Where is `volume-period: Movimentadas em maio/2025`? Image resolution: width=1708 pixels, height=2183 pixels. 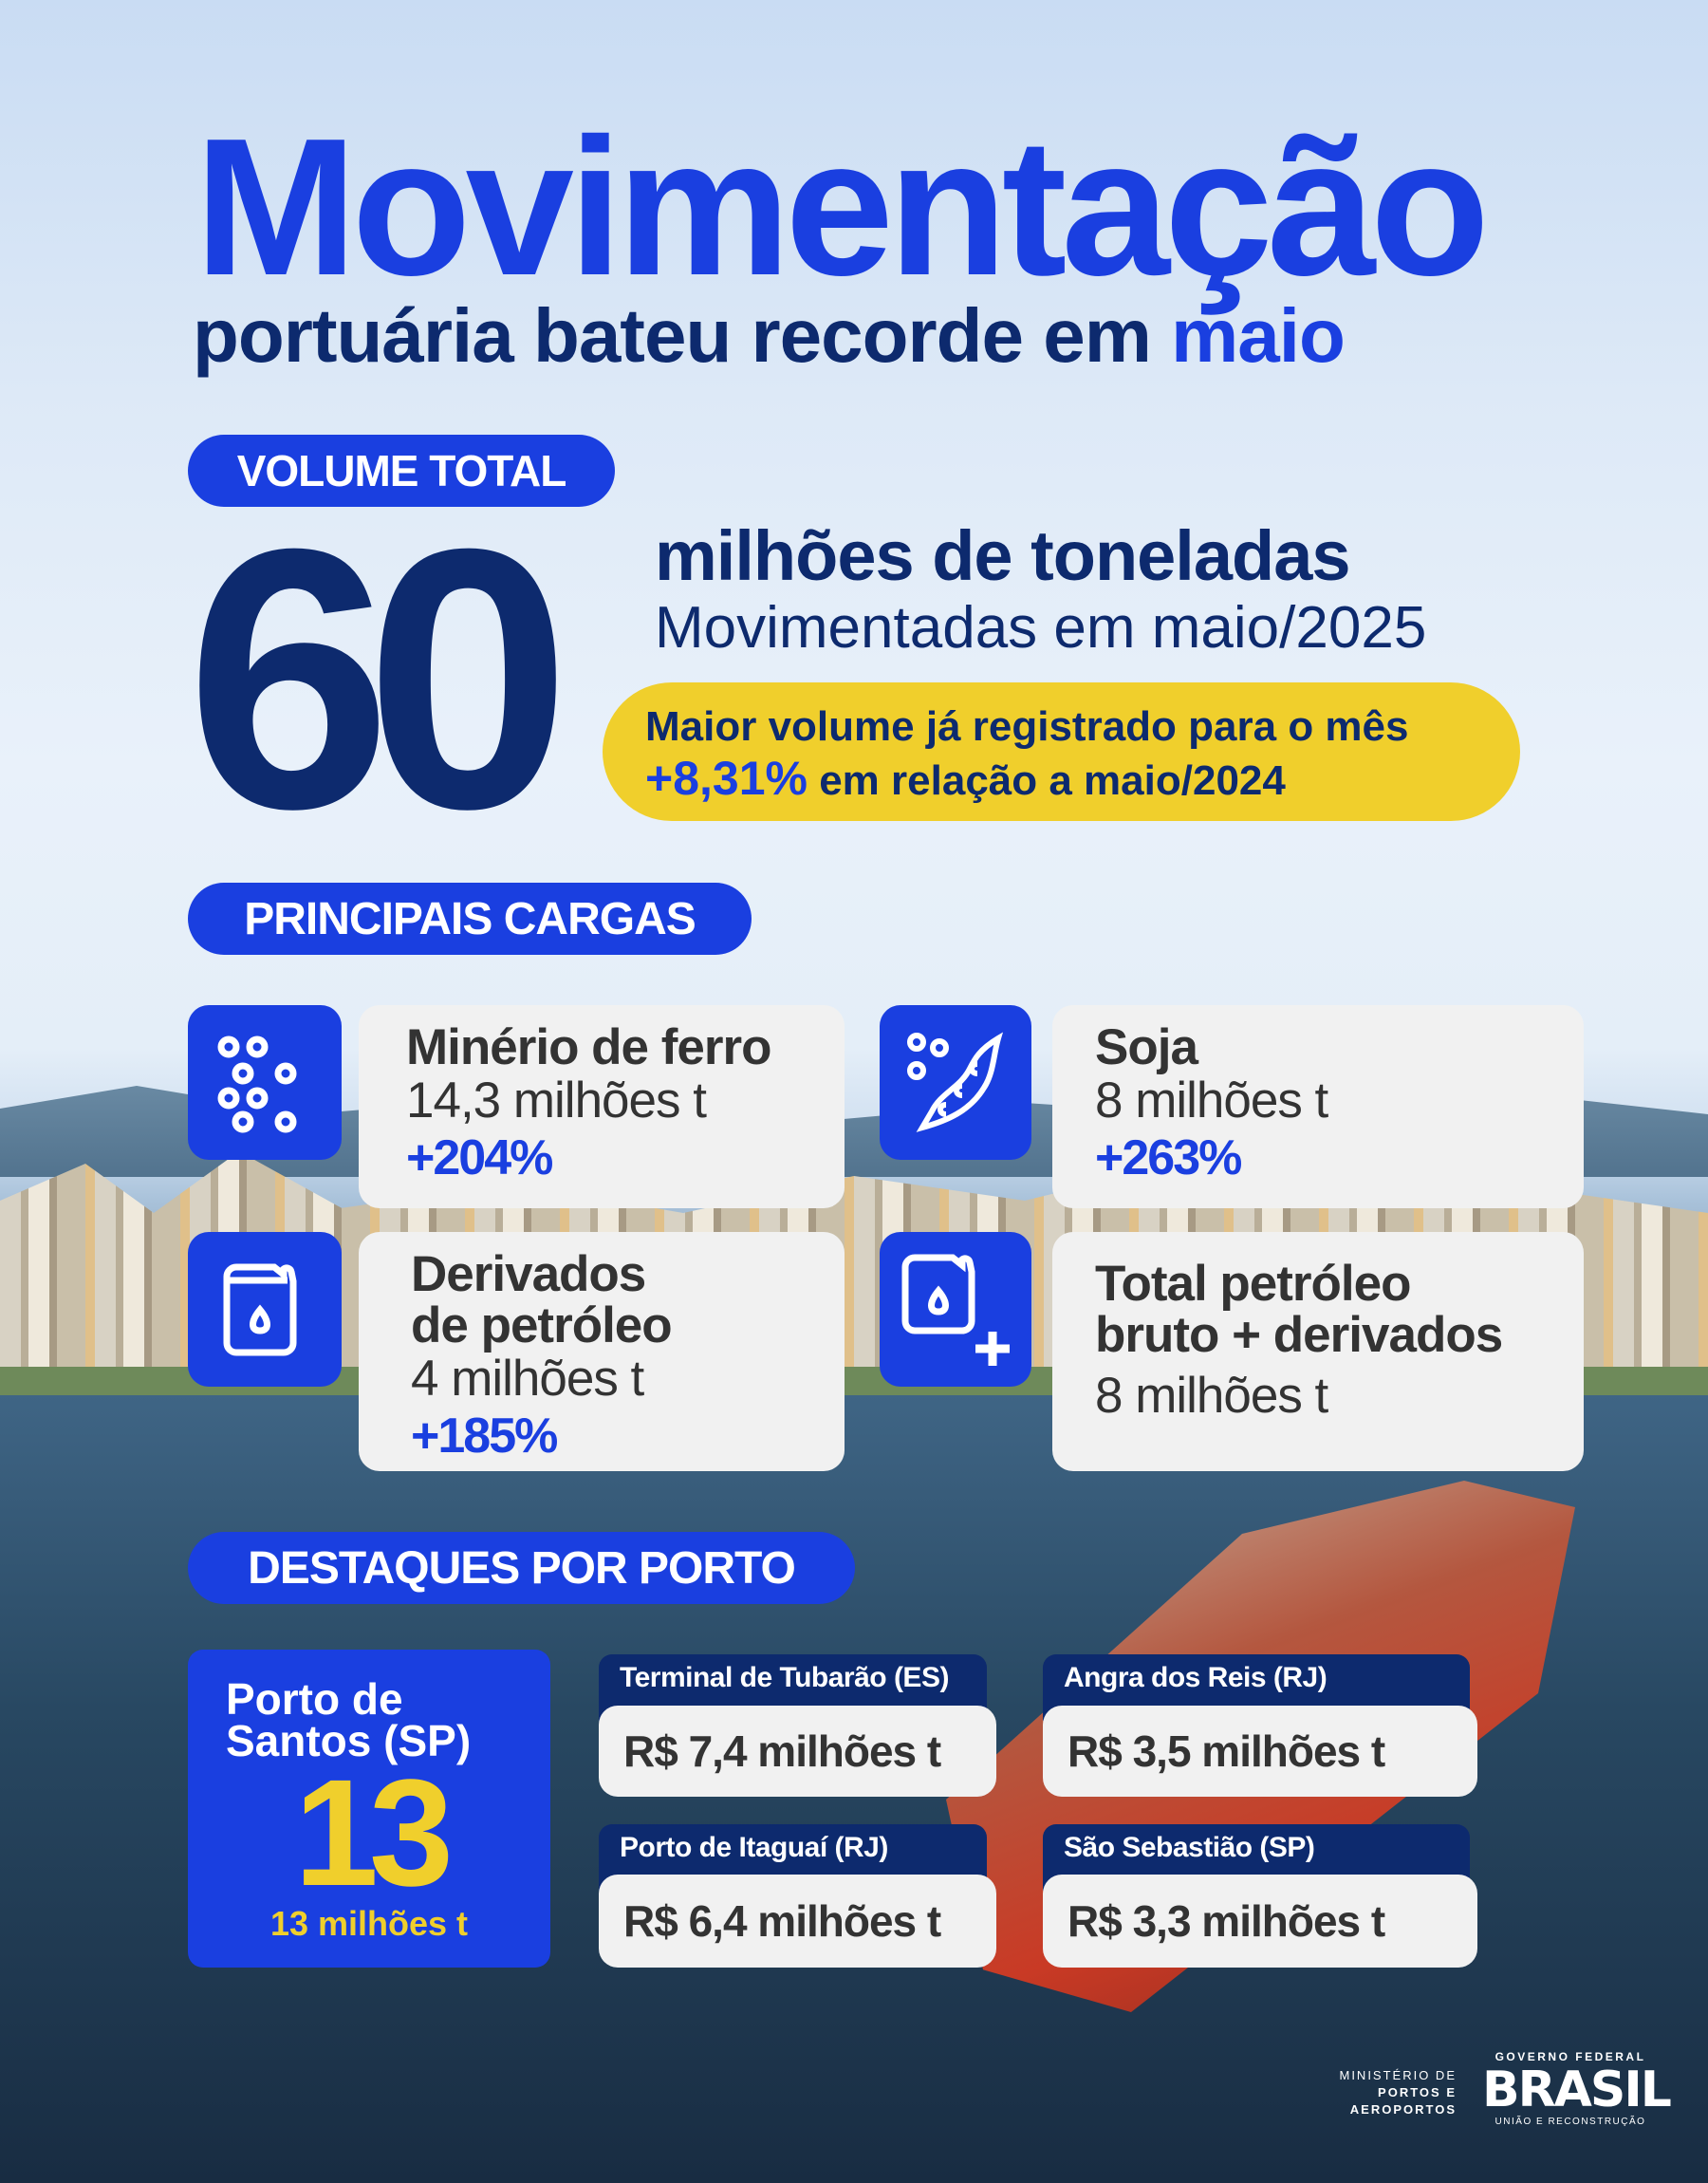 volume-period: Movimentadas em maio/2025 is located at coordinates (1041, 628).